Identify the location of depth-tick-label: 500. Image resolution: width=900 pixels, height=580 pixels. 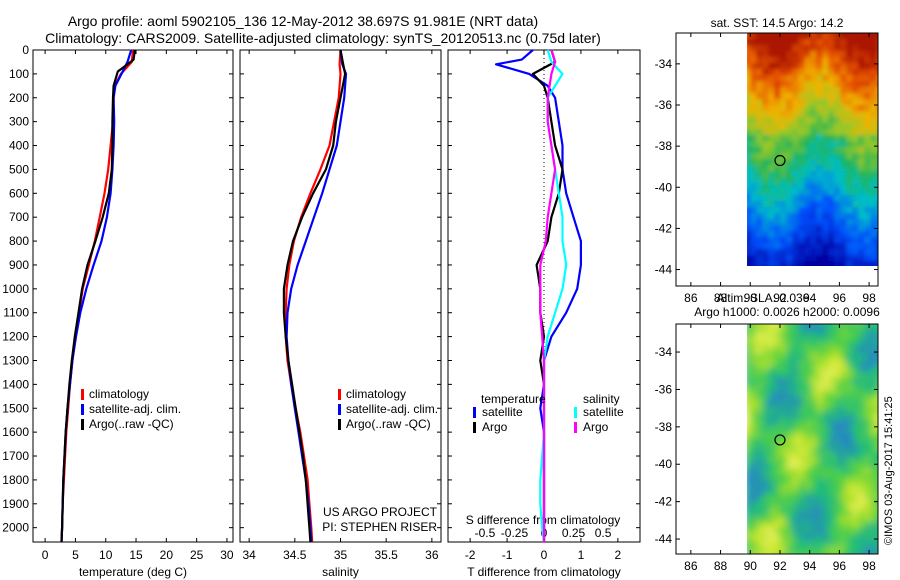
(19, 169).